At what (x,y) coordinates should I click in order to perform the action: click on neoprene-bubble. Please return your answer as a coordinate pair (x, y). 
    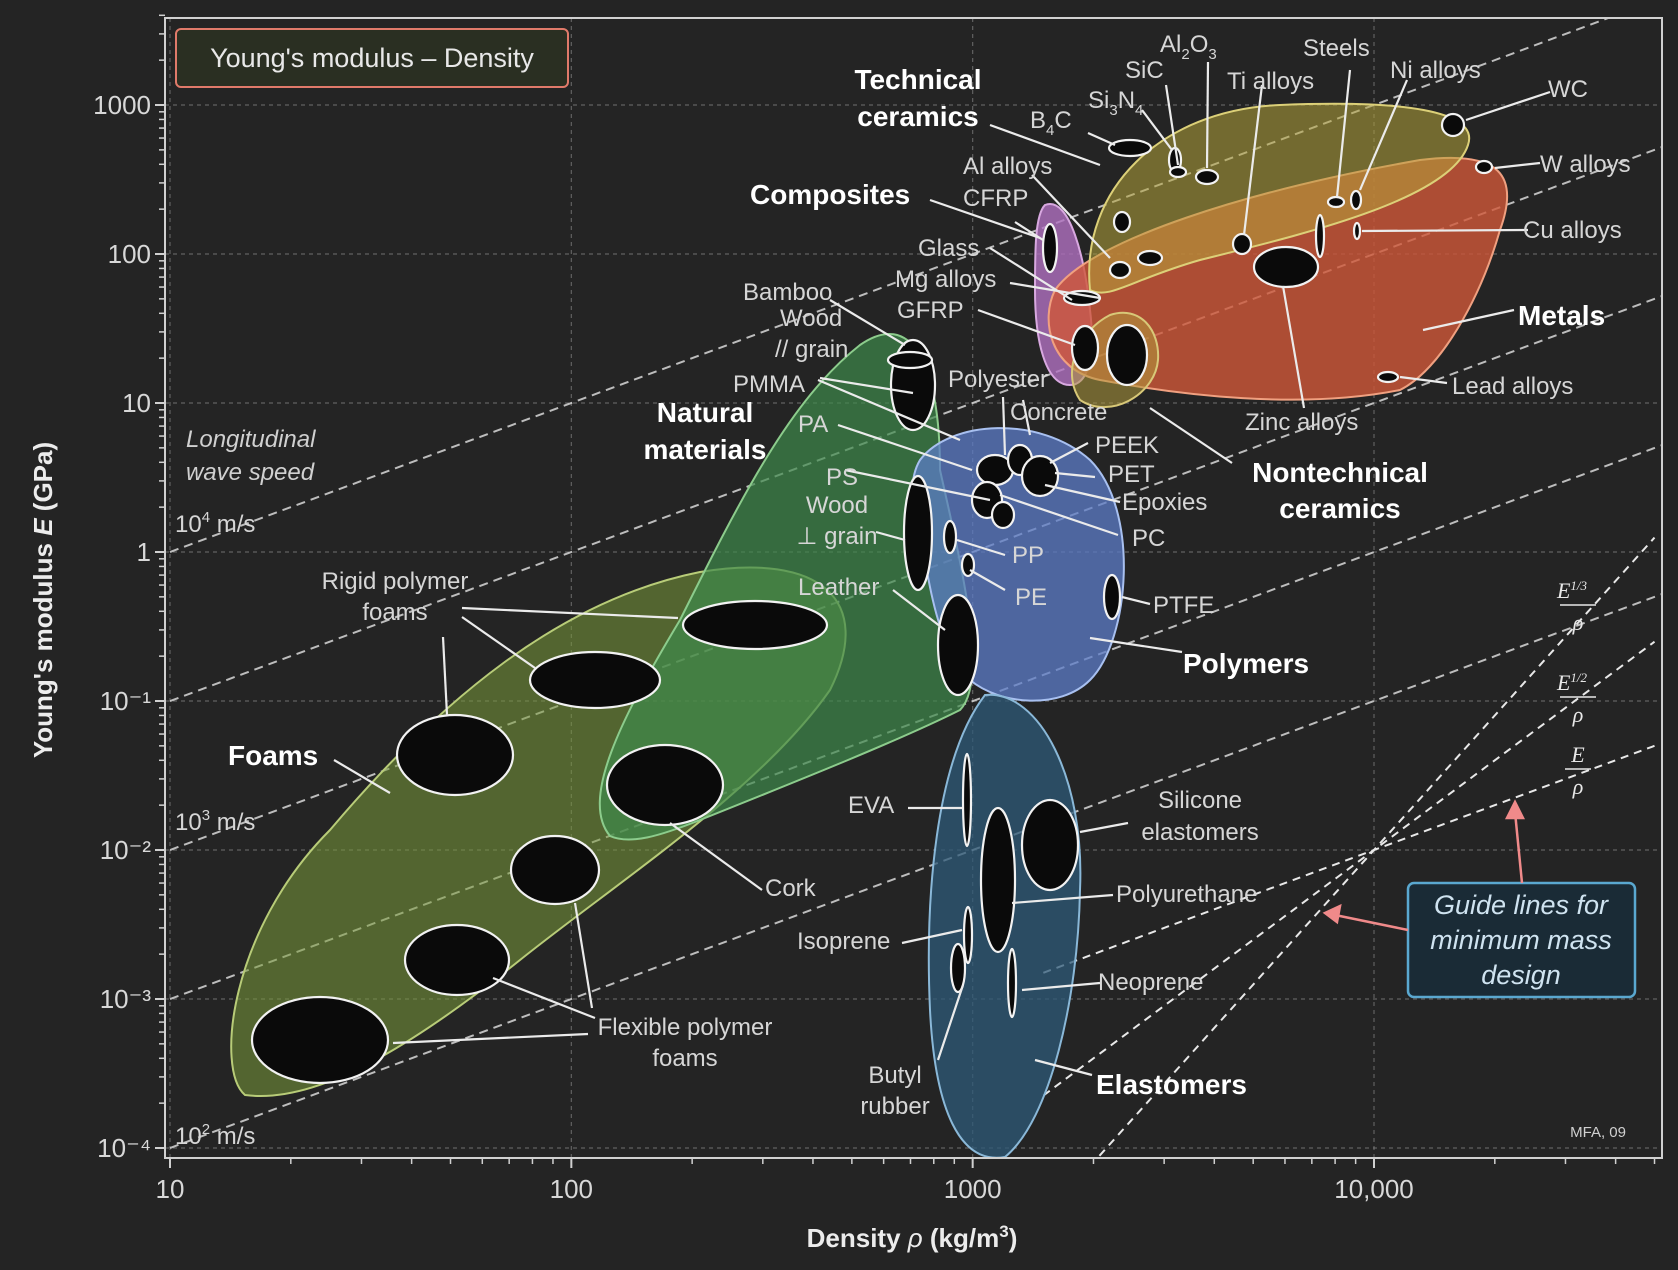
    Looking at the image, I should click on (1012, 983).